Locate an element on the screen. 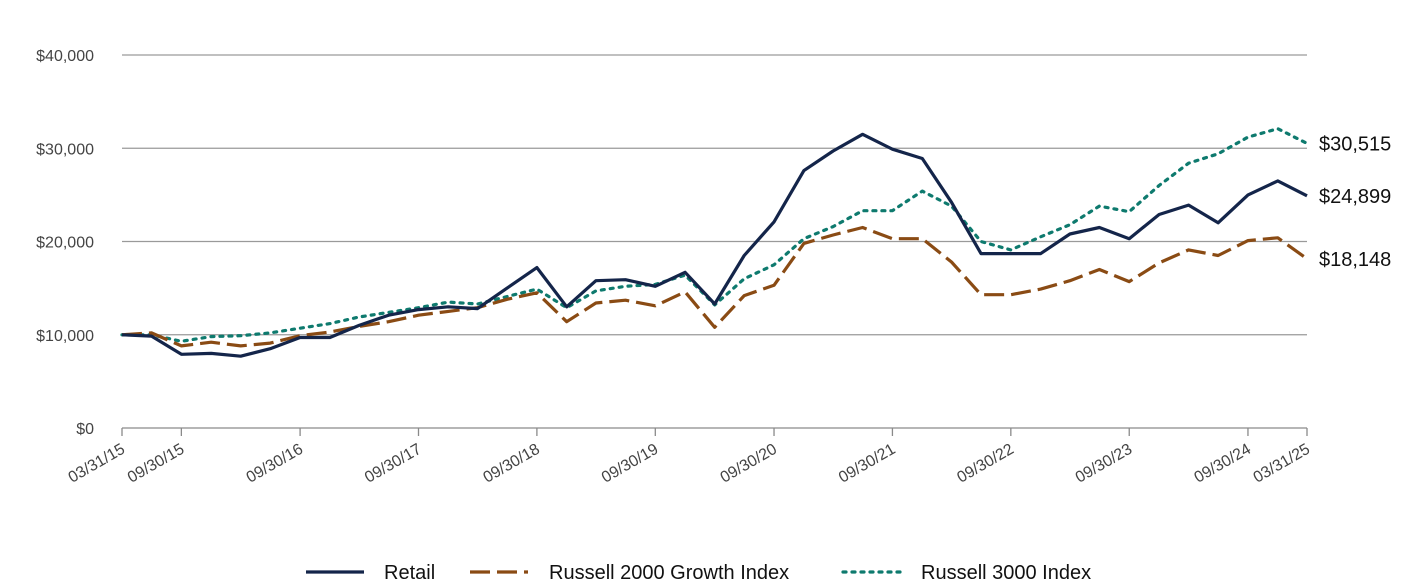  end-value-label: $30,515 is located at coordinates (1355, 144).